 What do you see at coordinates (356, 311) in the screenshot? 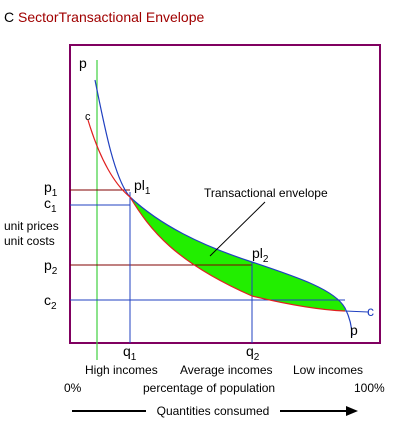
I see `cost-tail` at bounding box center [356, 311].